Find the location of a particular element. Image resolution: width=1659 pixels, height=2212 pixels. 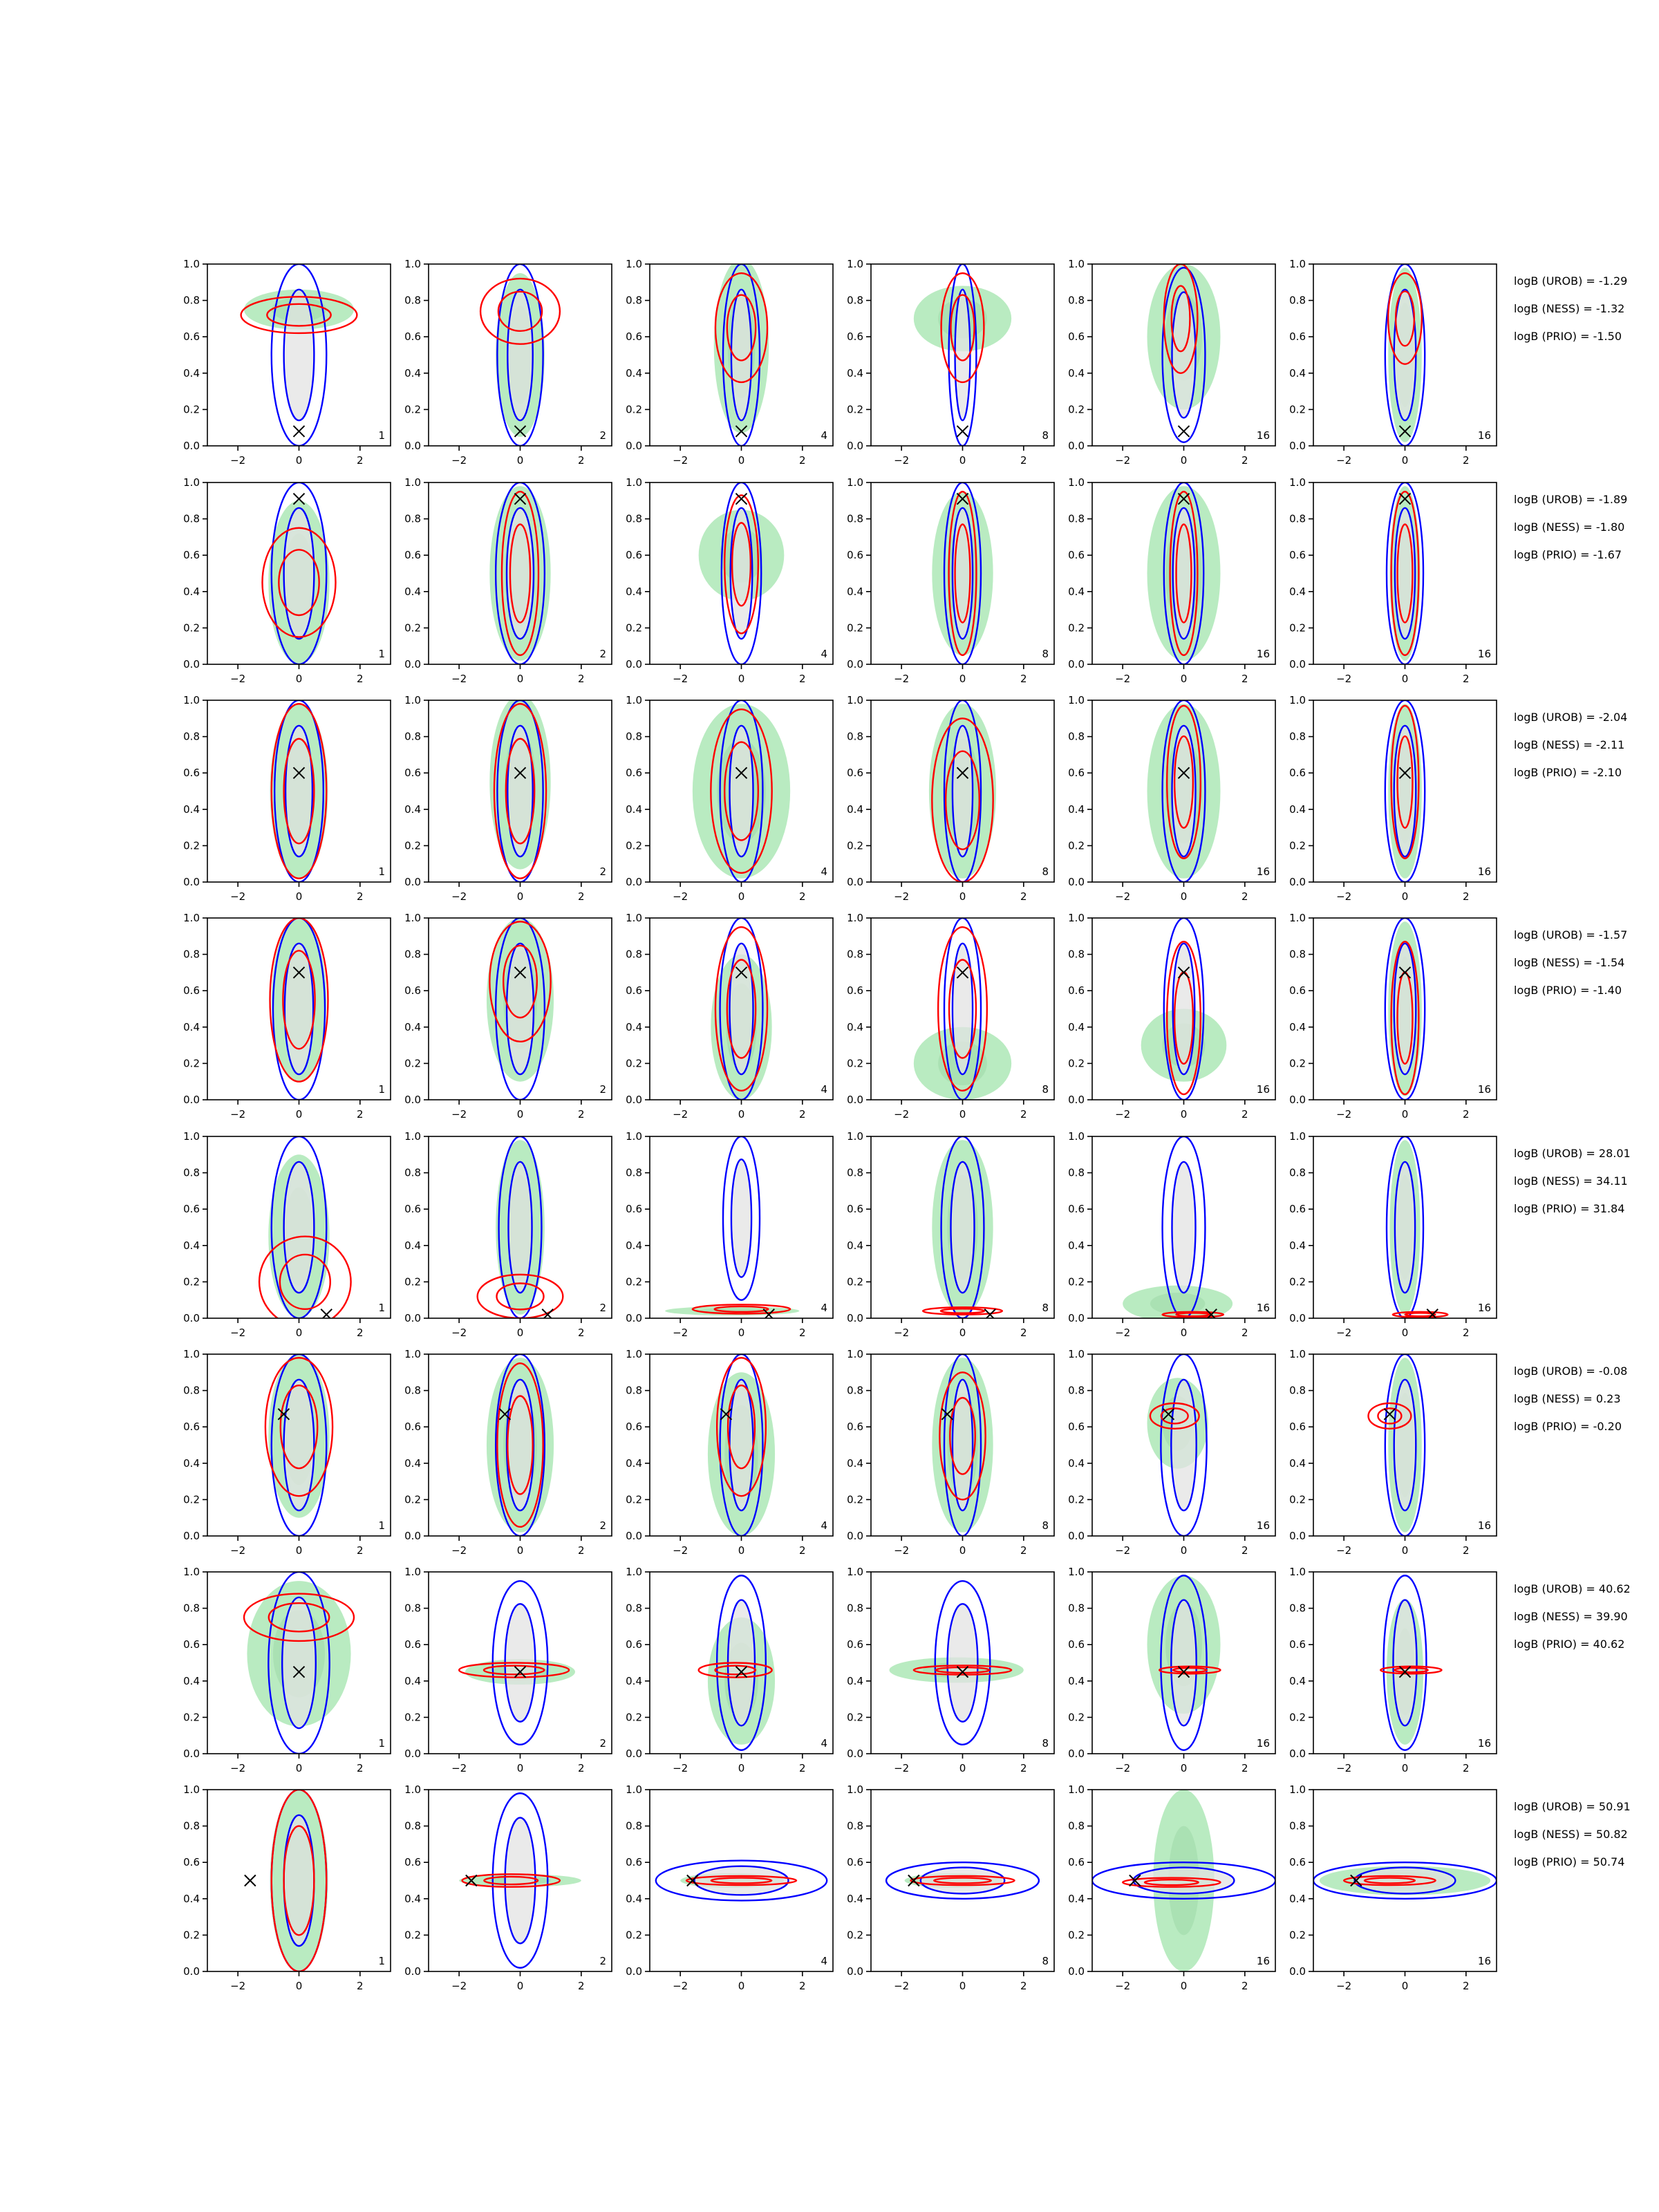

logb-annotation: logB (UROB) = -2.04 is located at coordinates (1570, 718).